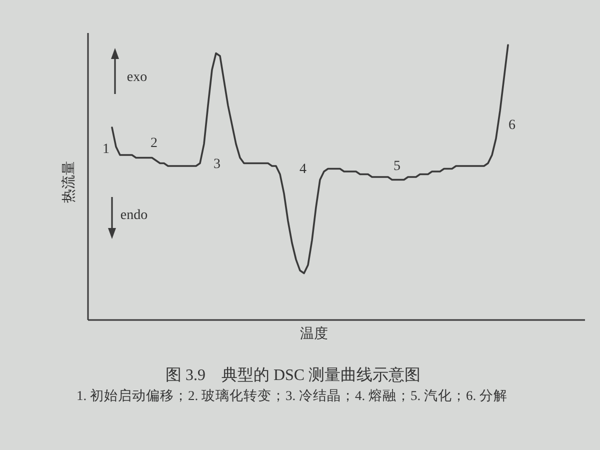 This screenshot has height=450, width=600. I want to click on annotation: endo, so click(134, 215).